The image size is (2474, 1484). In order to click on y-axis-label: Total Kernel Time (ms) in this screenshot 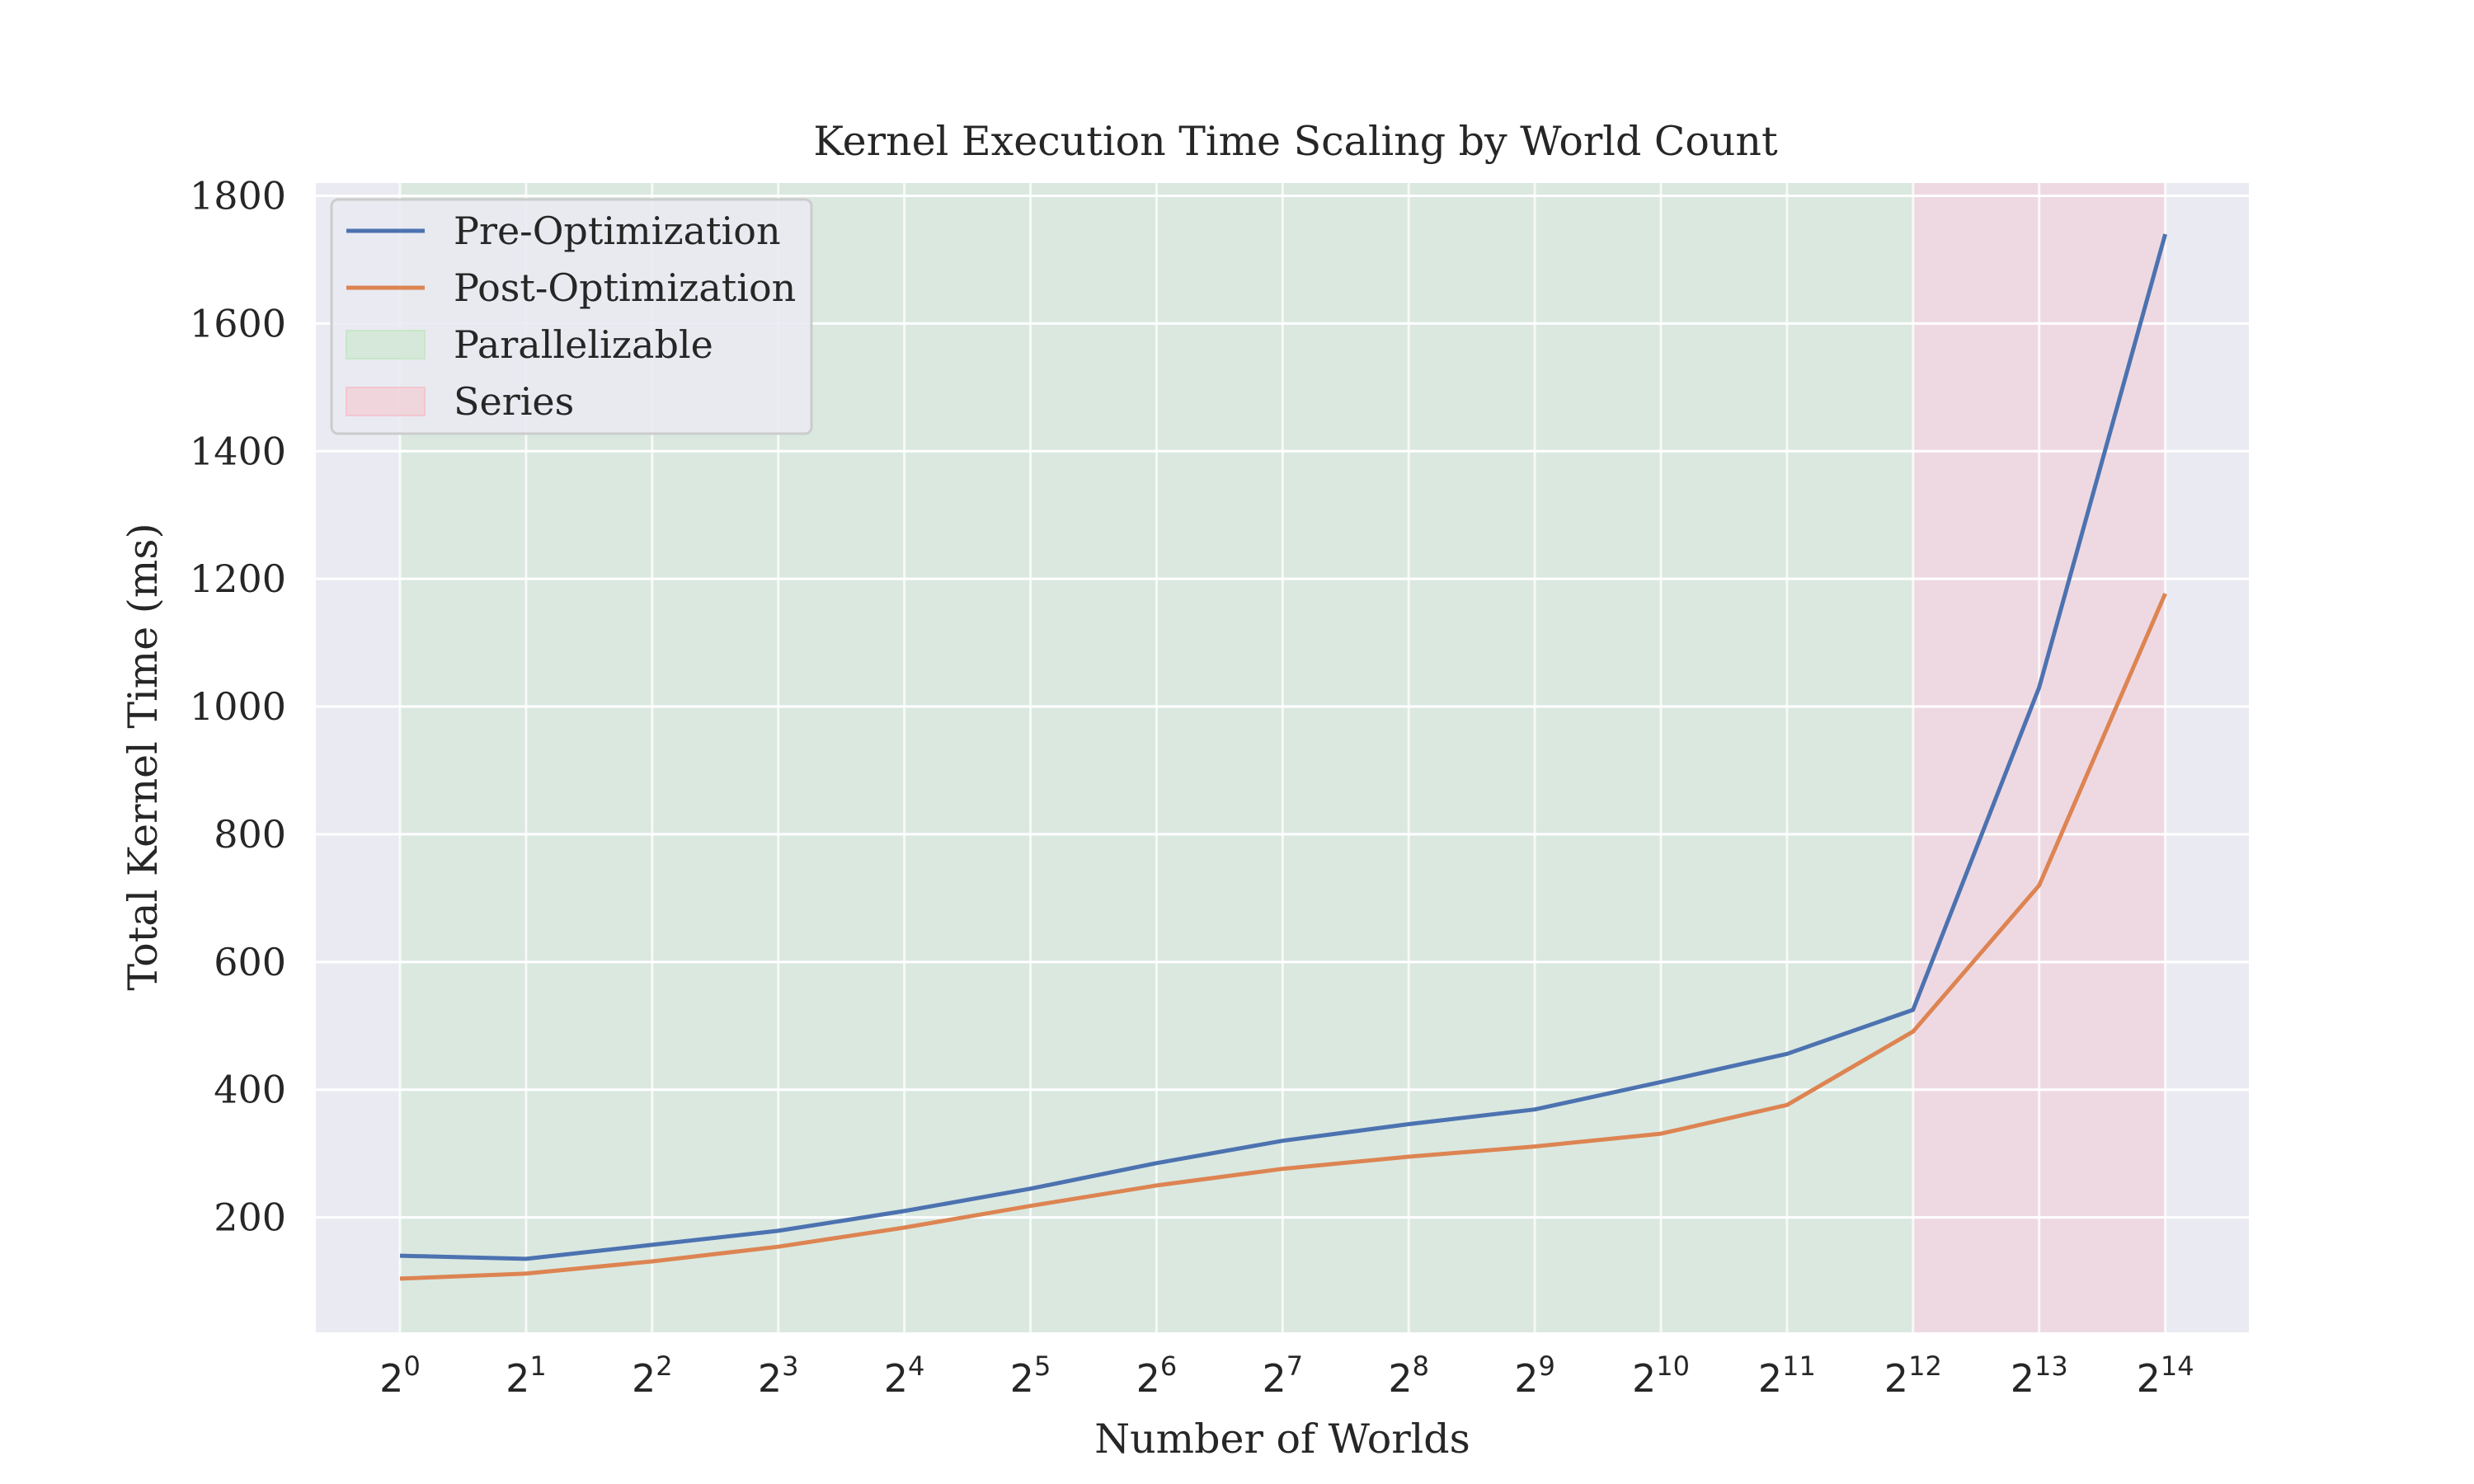, I will do `click(143, 756)`.